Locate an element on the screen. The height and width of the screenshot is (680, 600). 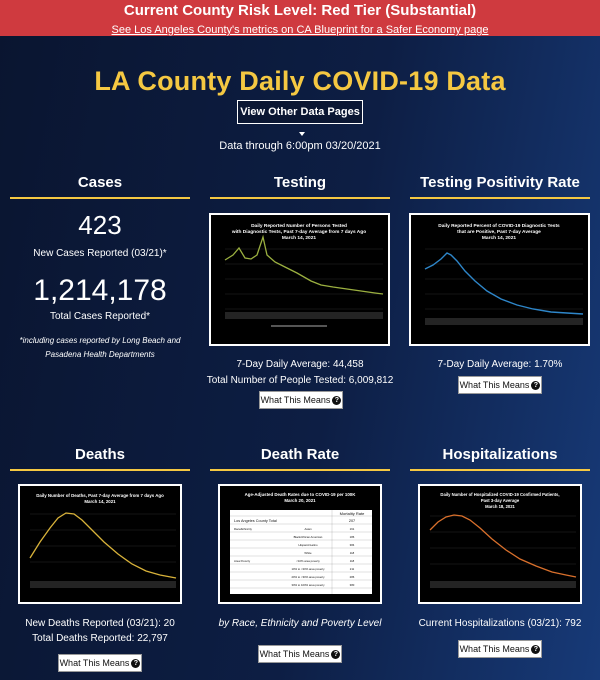
testing-chart-legend is located at coordinates (299, 326).